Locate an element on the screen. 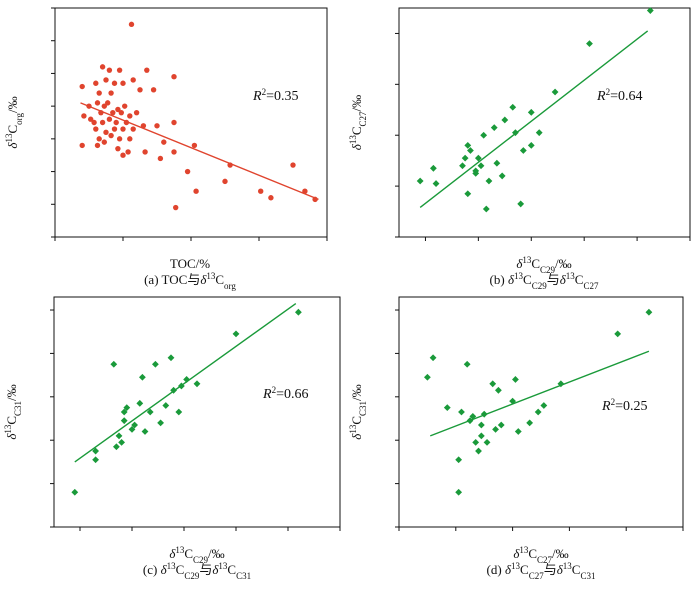  y-axis-label: δ13CC31/‰ is located at coordinates (358, 411).